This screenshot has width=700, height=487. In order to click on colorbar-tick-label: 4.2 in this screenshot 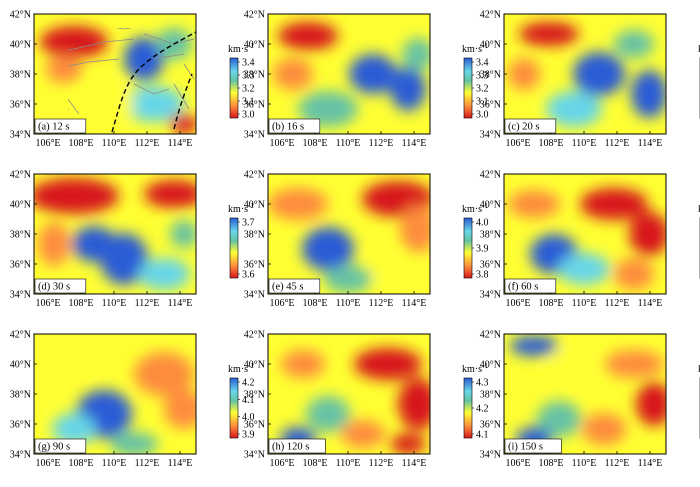, I will do `click(248, 383)`.